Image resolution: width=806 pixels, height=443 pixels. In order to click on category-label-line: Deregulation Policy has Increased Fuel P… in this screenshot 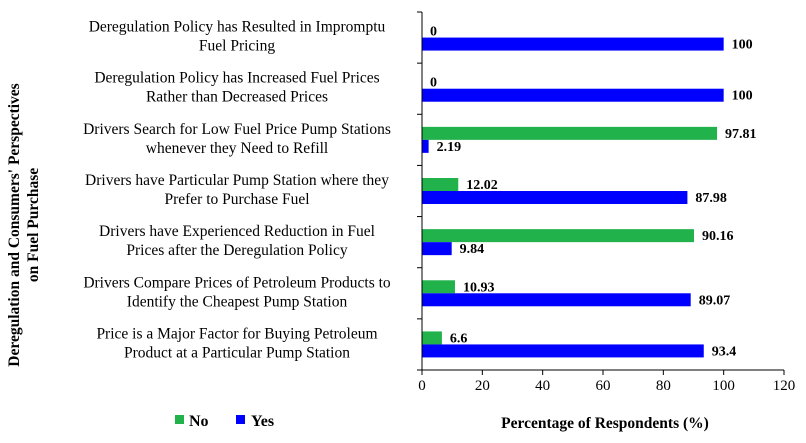, I will do `click(236, 78)`.